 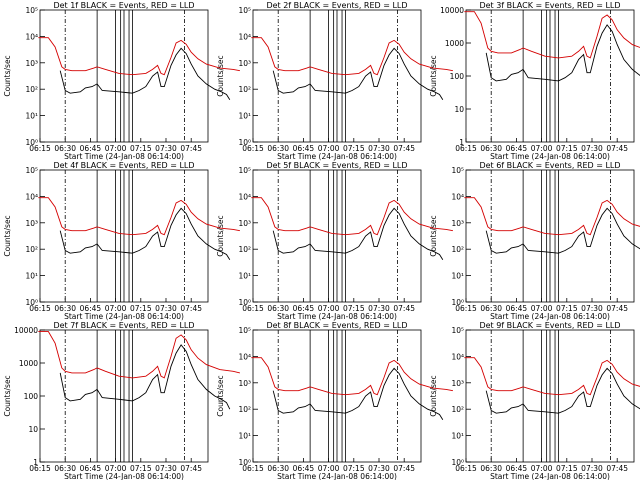 What do you see at coordinates (549, 325) in the screenshot?
I see `chart-title: Det 9f BLACK = Events, RED = LLD` at bounding box center [549, 325].